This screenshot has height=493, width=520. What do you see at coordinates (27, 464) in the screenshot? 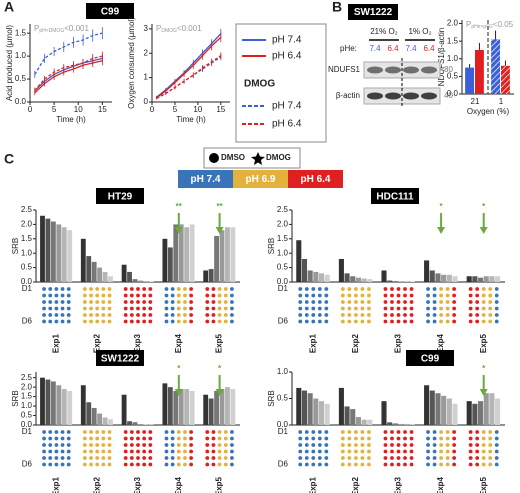
I see `row-label: D6` at bounding box center [27, 464].